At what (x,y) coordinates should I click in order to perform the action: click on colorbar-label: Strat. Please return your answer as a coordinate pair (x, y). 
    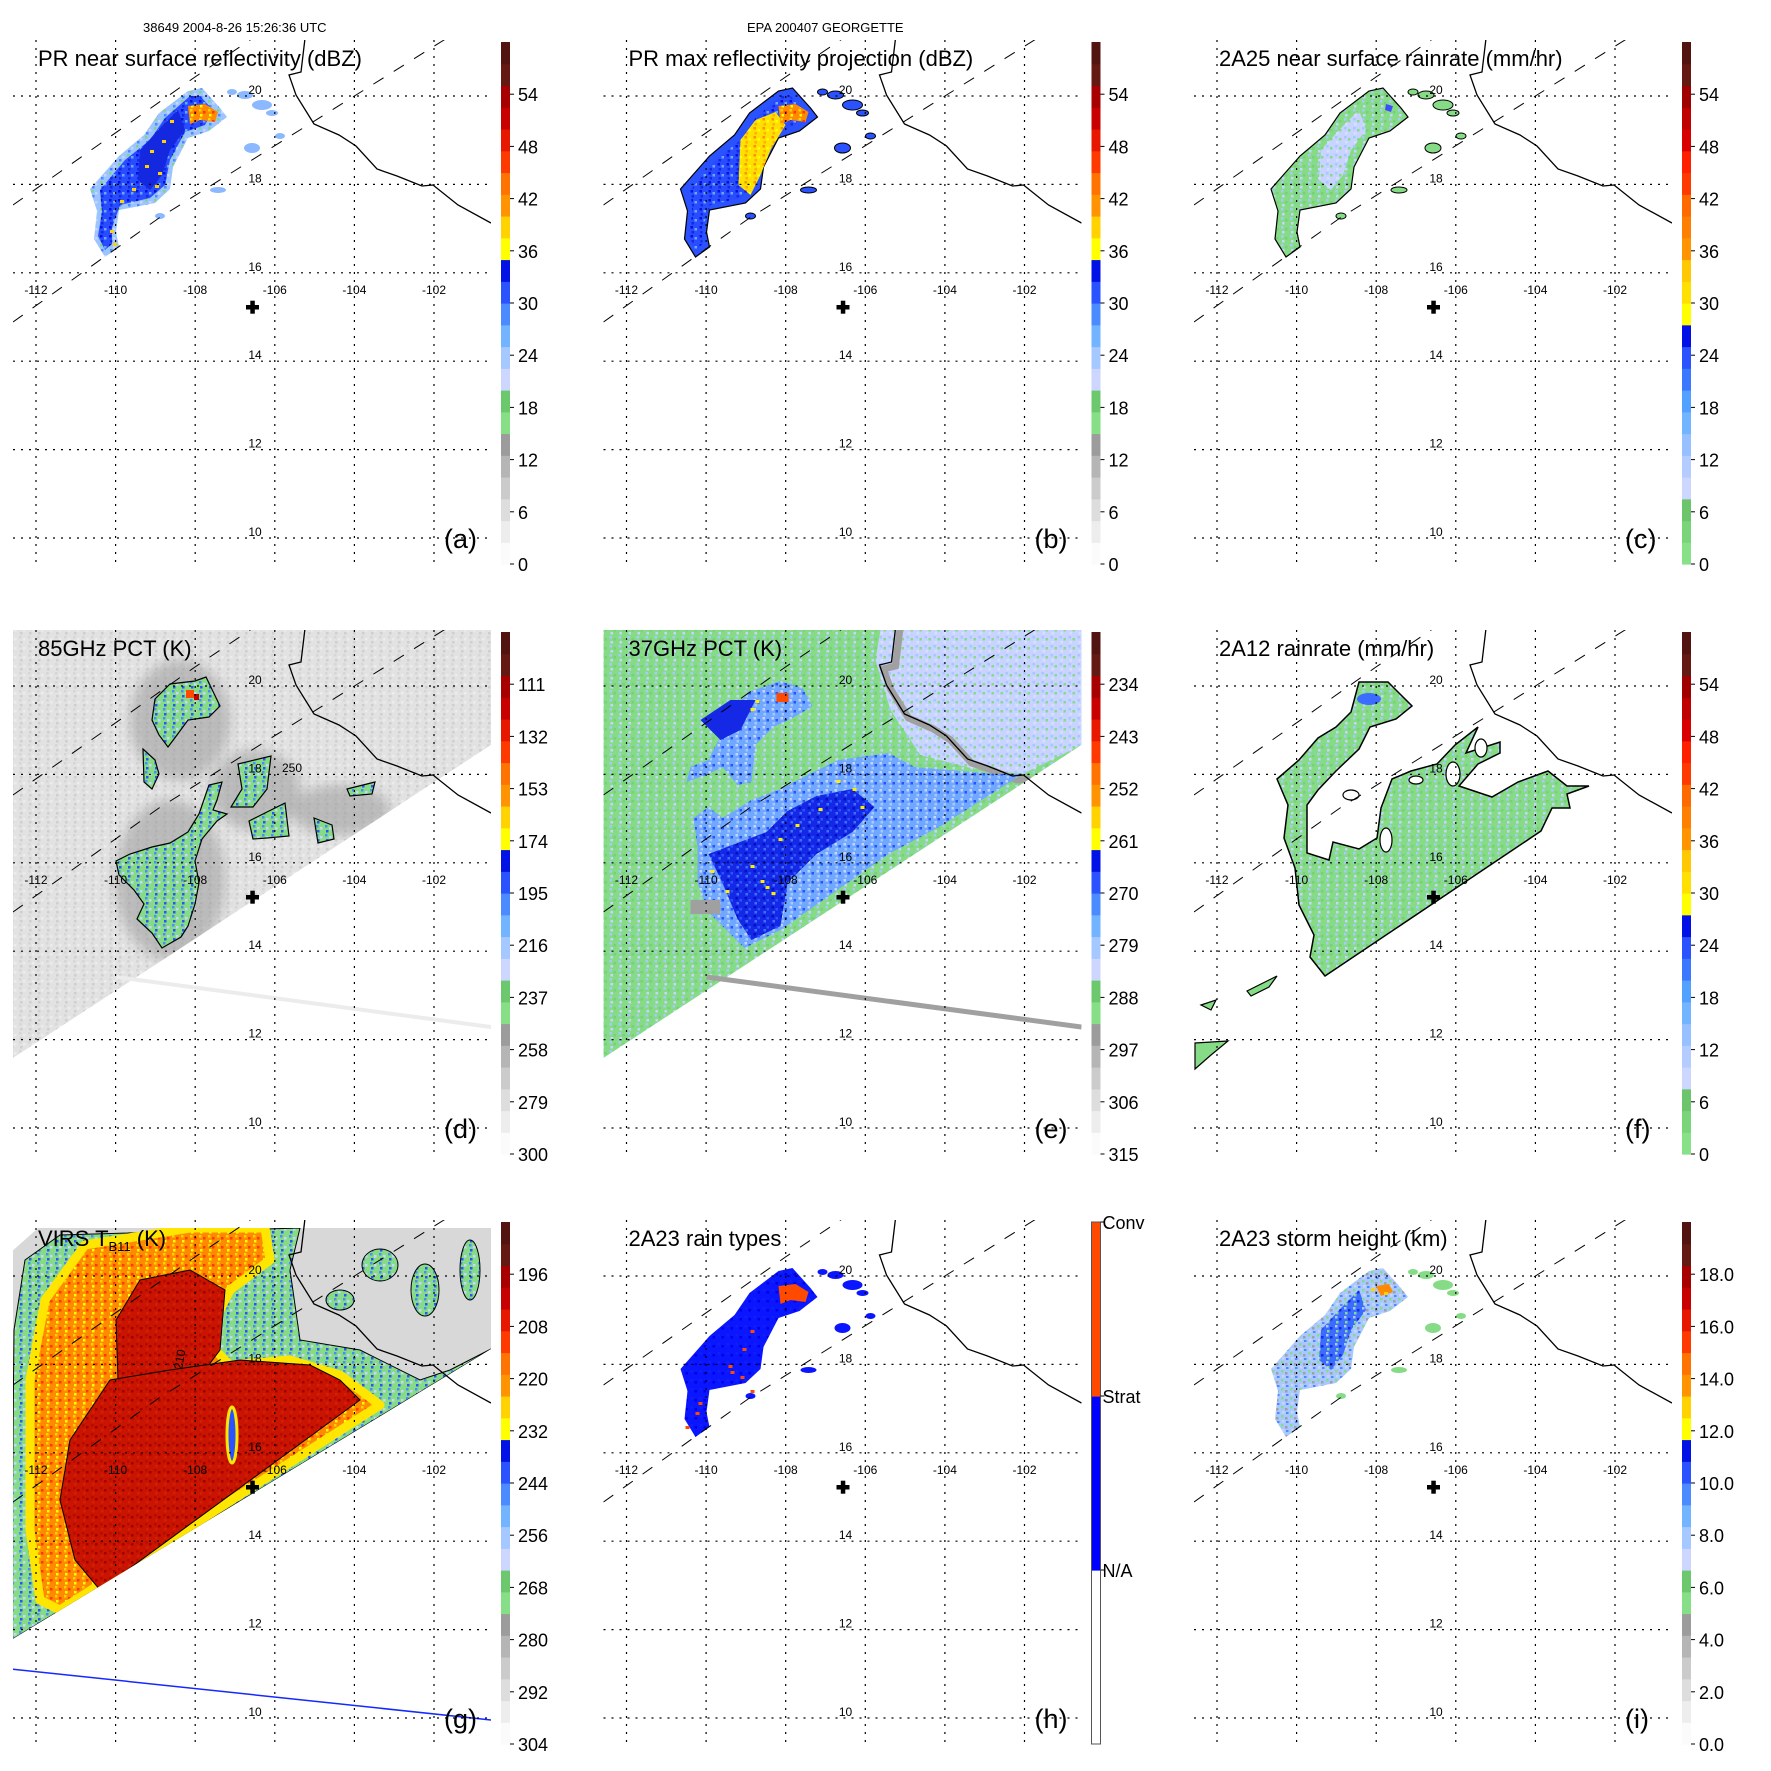
    Looking at the image, I should click on (1122, 1397).